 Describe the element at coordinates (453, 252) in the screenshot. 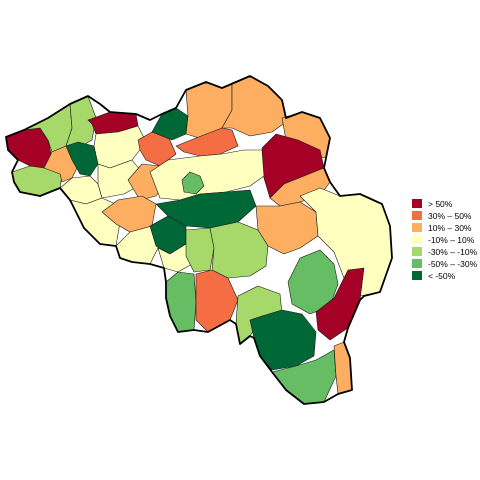

I see `legend-label: -30% – -10%` at that location.